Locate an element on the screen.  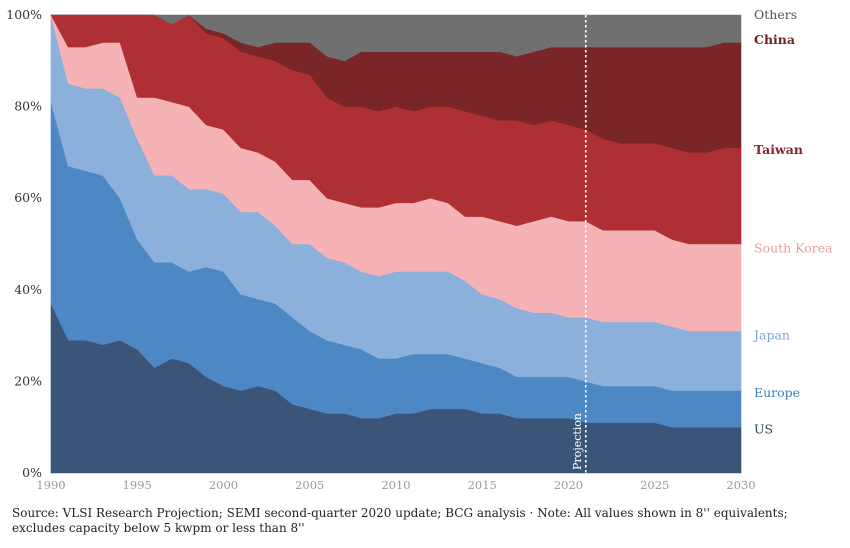
projection-label: Projection is located at coordinates (577, 441).